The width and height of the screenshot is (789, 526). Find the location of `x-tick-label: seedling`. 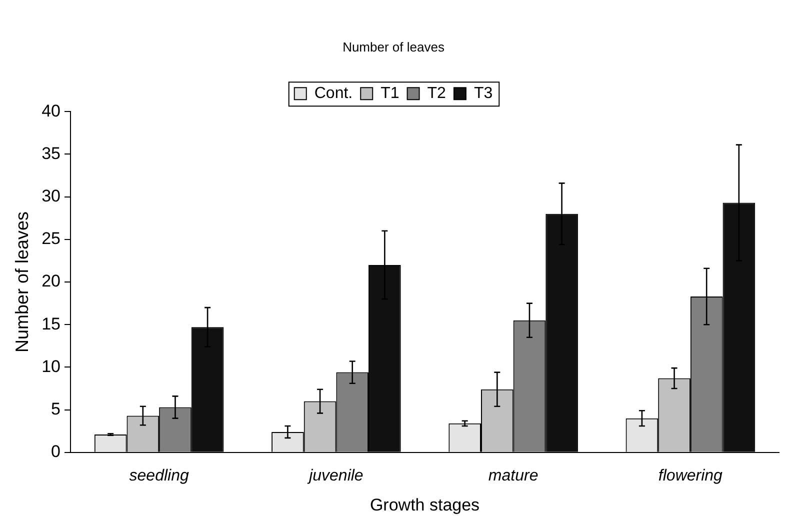

x-tick-label: seedling is located at coordinates (159, 475).